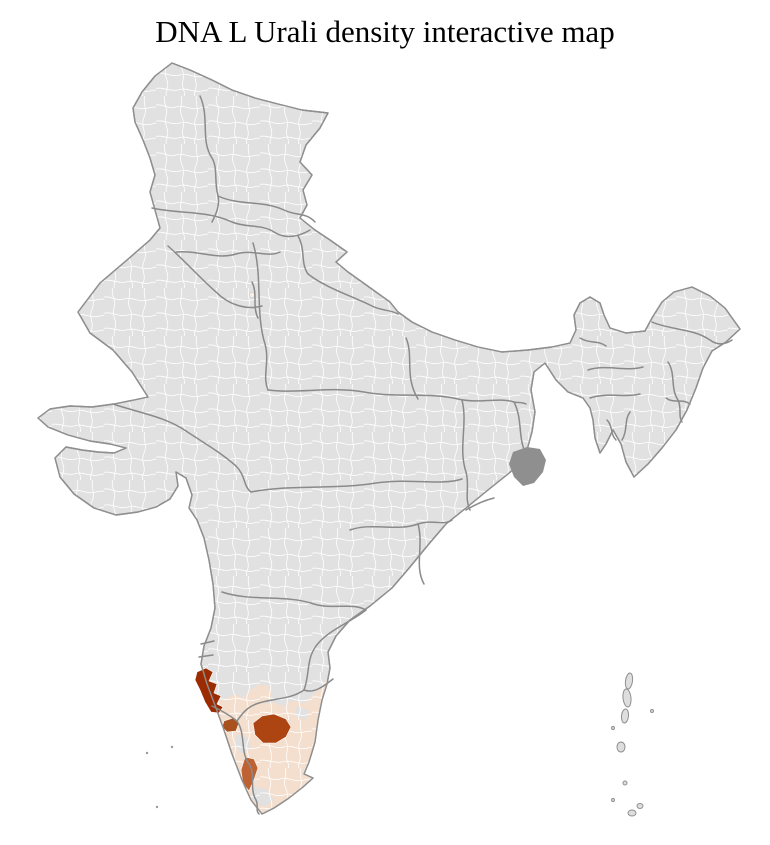  I want to click on page-title: DNA L Urali density interactive map, so click(385, 31).